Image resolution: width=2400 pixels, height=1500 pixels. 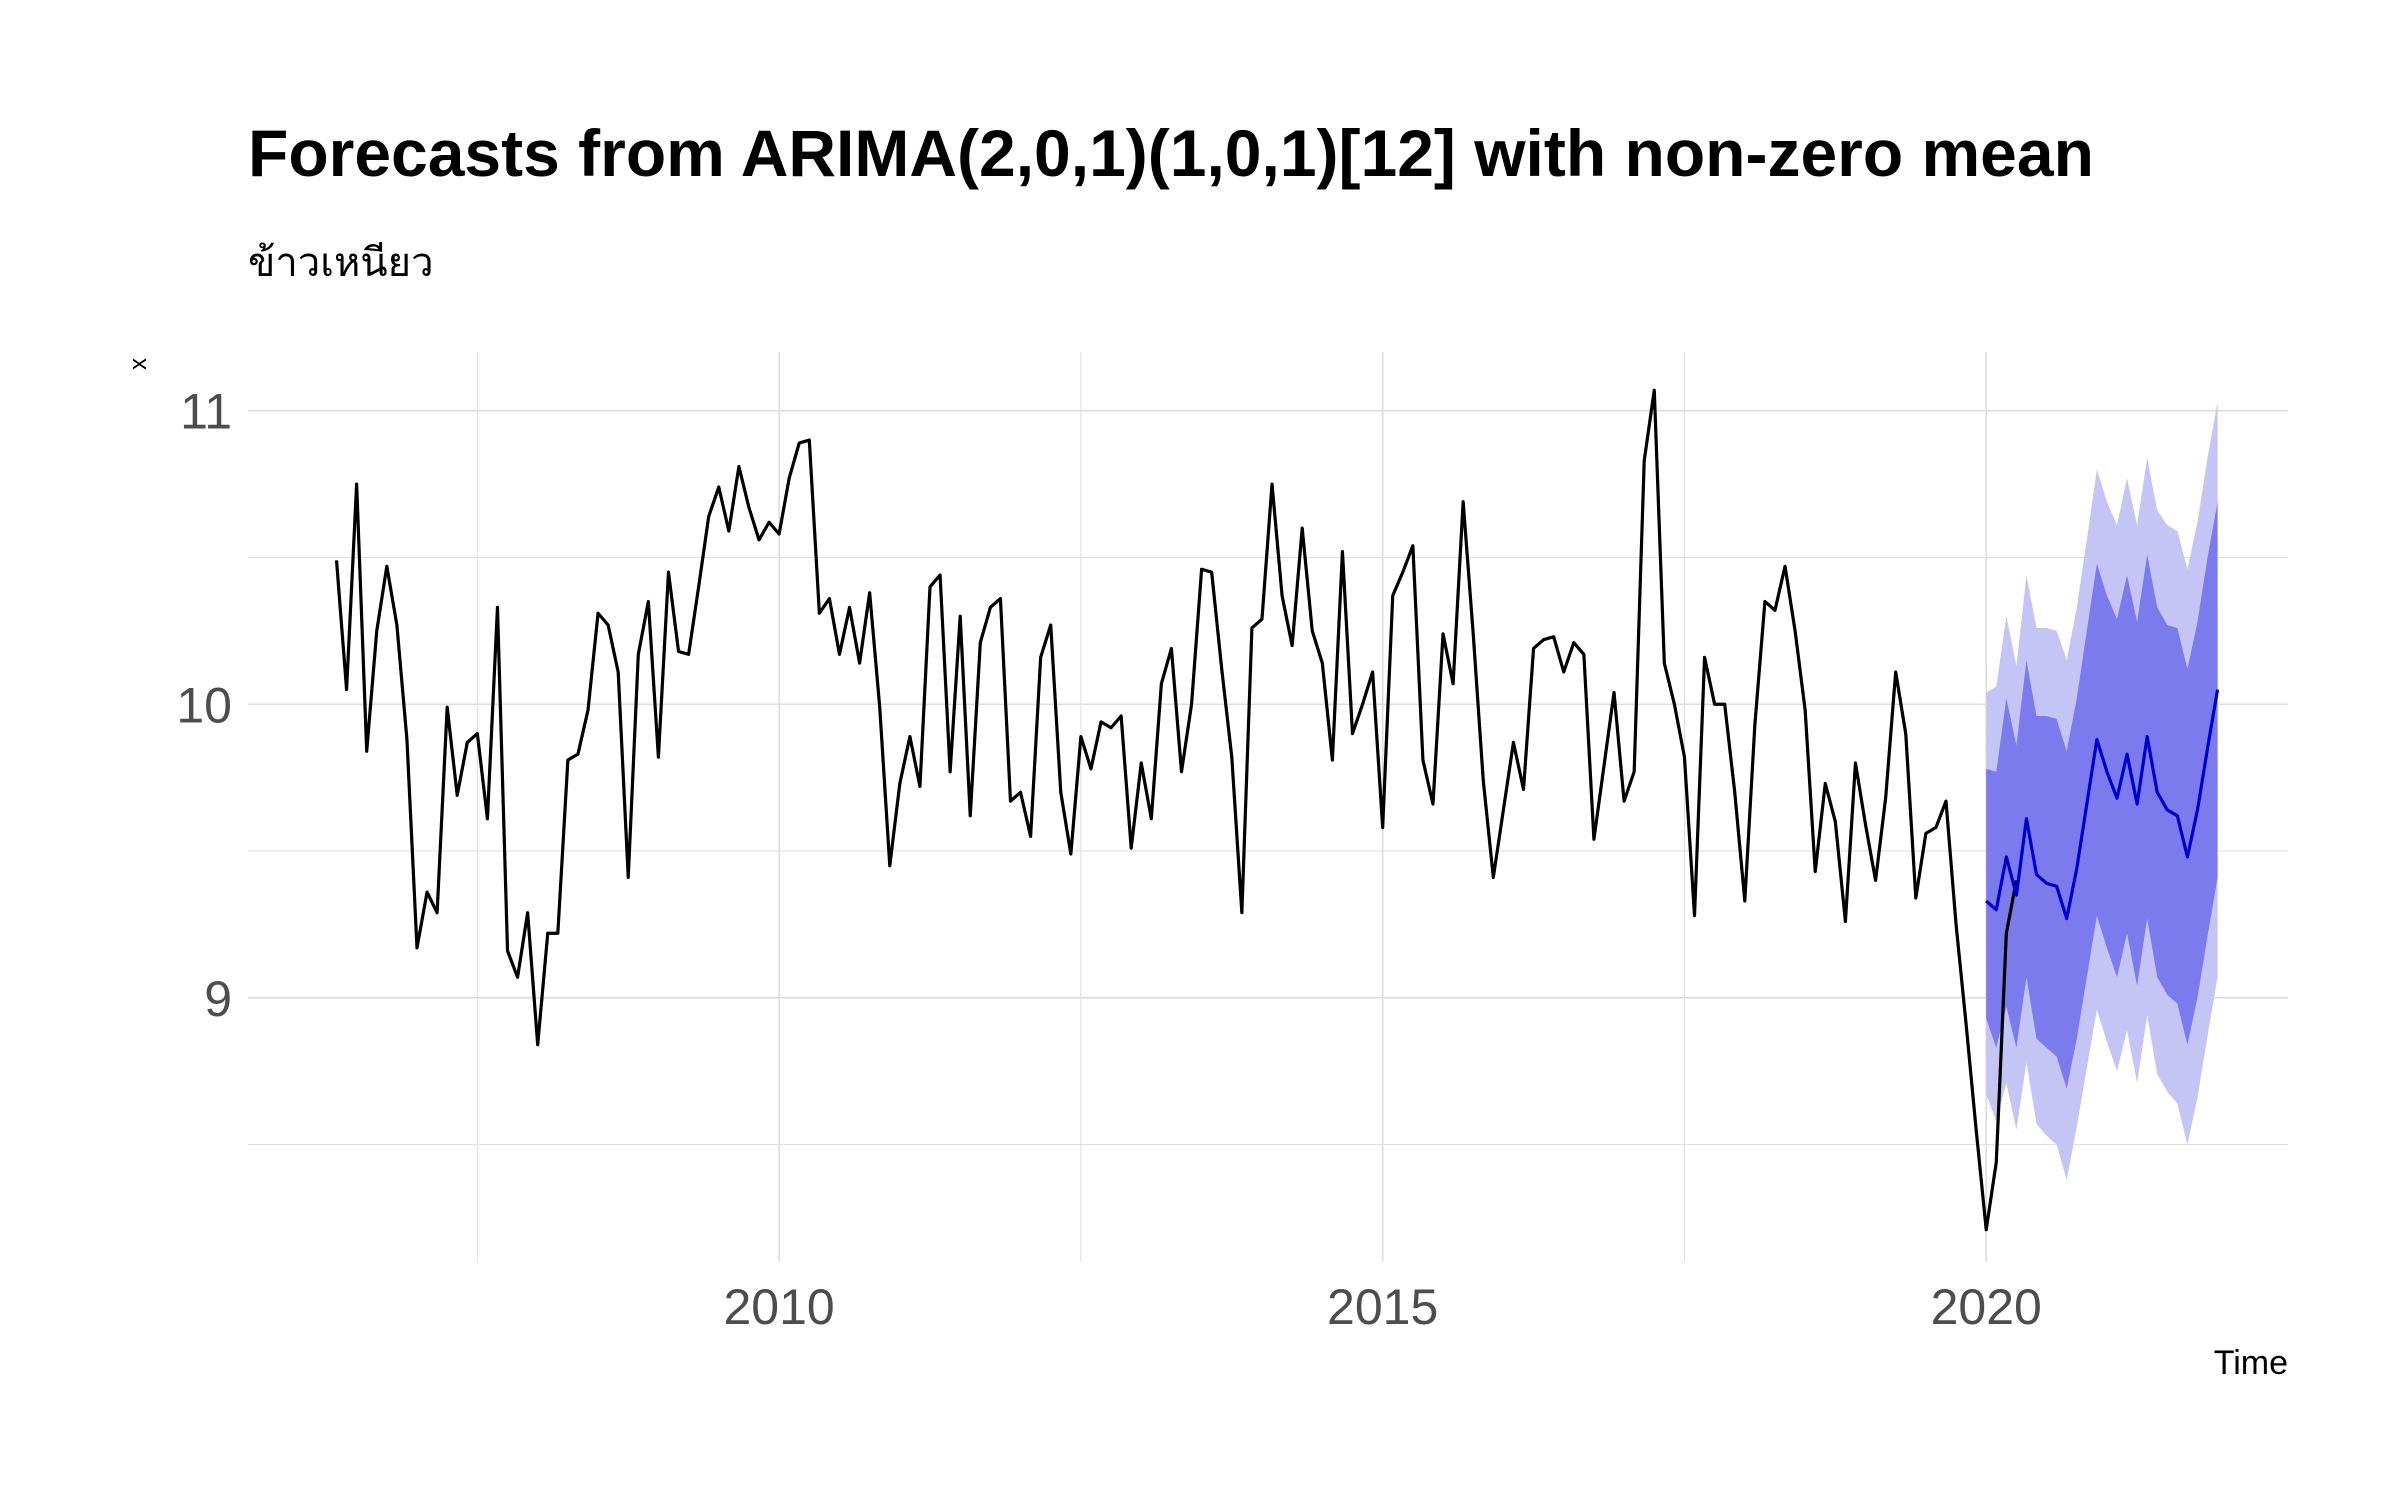 I want to click on y-tick-label: 11, so click(x=206, y=412).